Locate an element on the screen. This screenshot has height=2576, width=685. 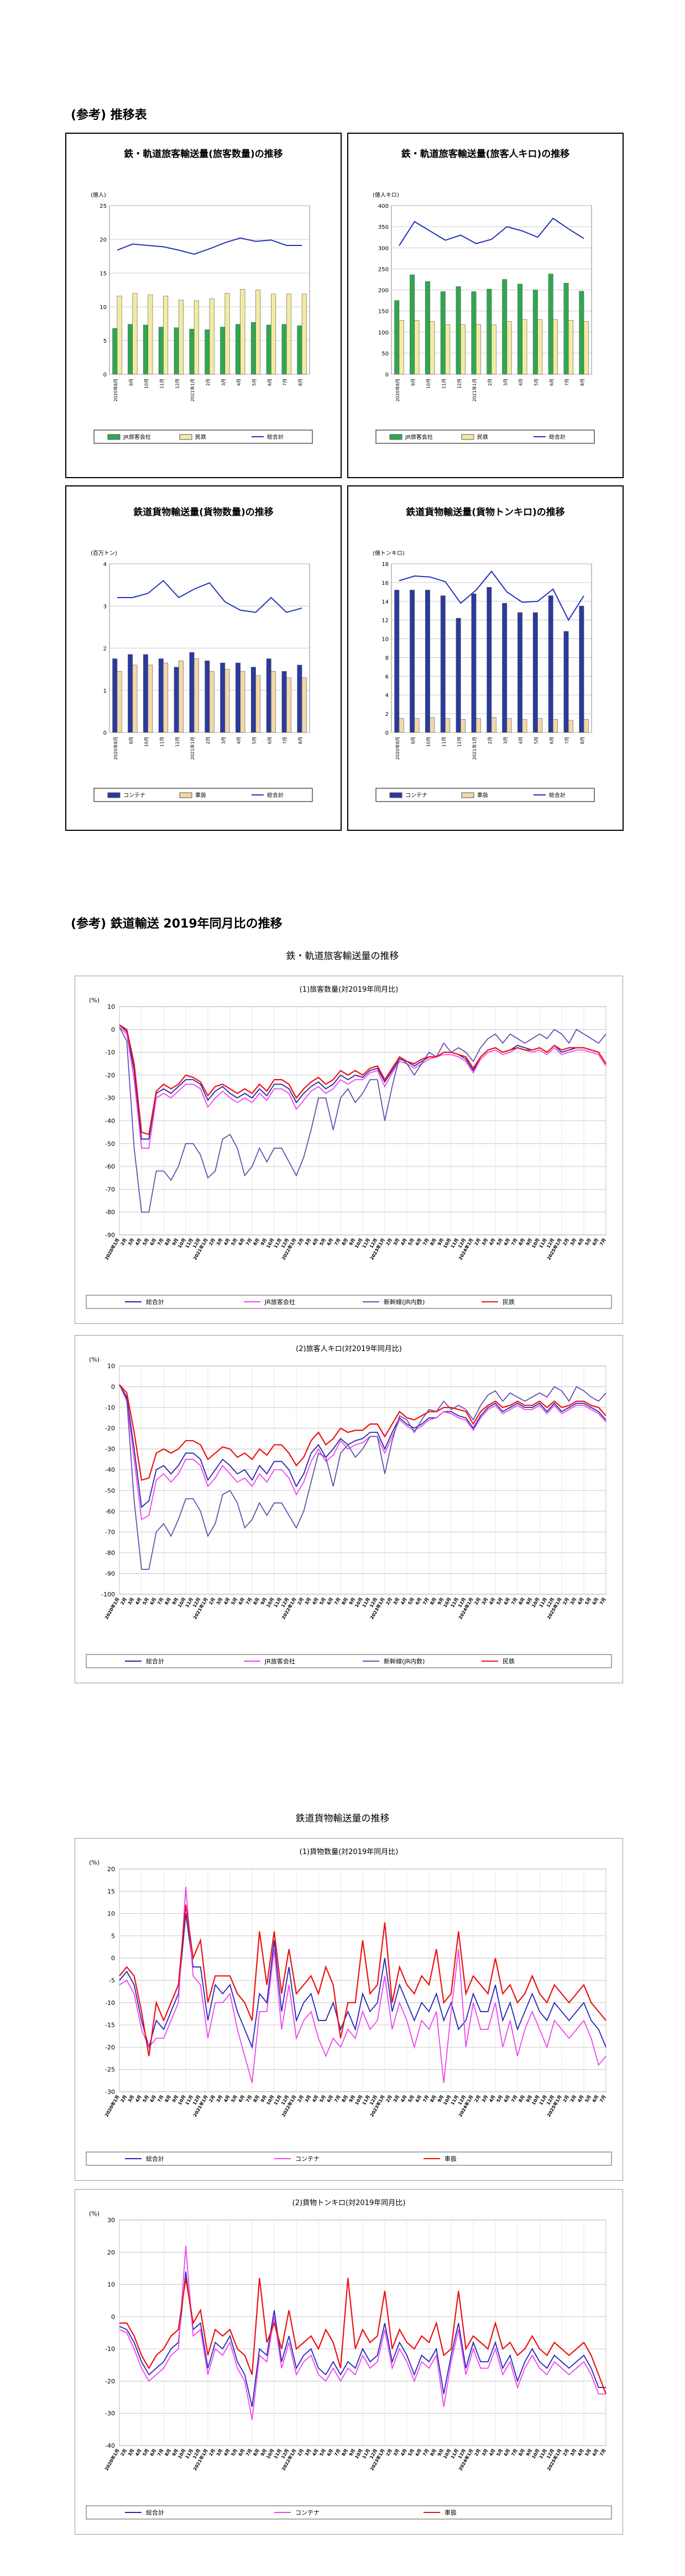
y-tick-label: 150 is located at coordinates (383, 312).